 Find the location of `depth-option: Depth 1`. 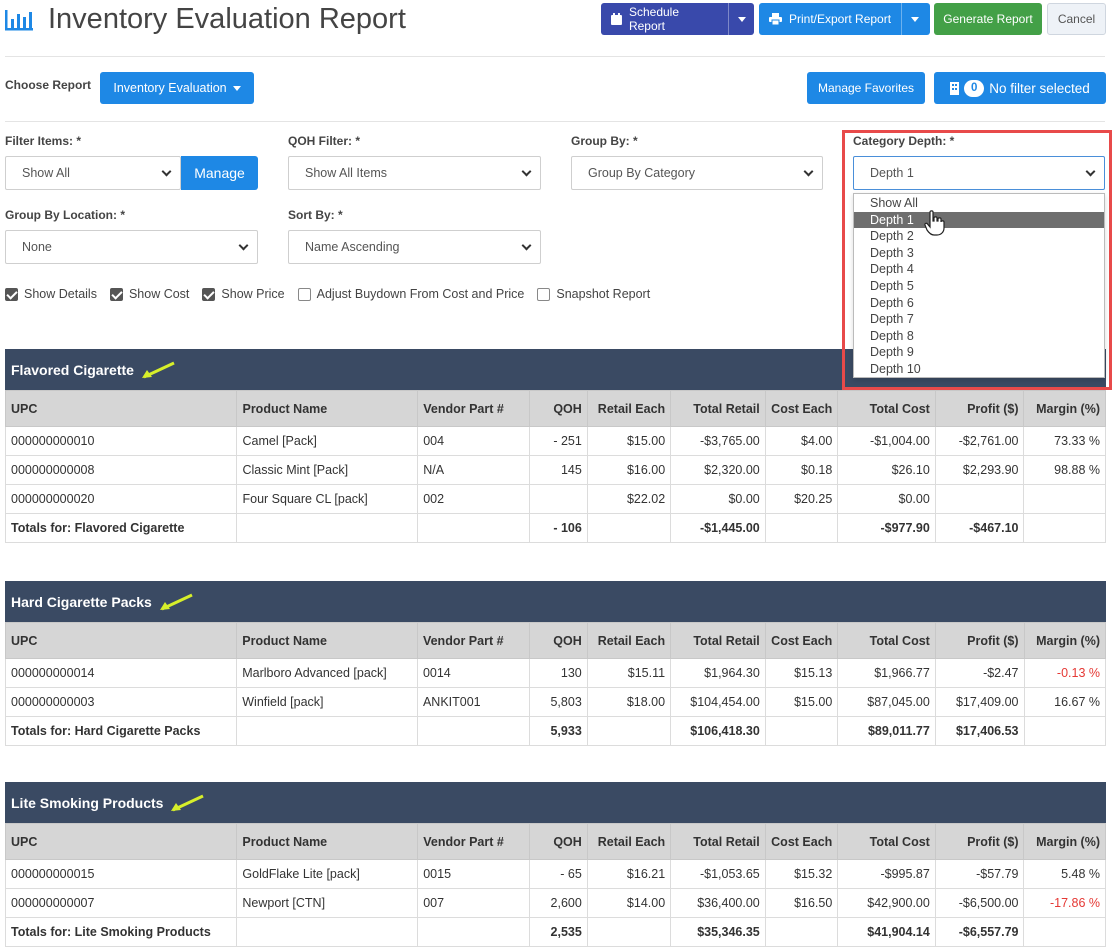

depth-option: Depth 1 is located at coordinates (979, 220).